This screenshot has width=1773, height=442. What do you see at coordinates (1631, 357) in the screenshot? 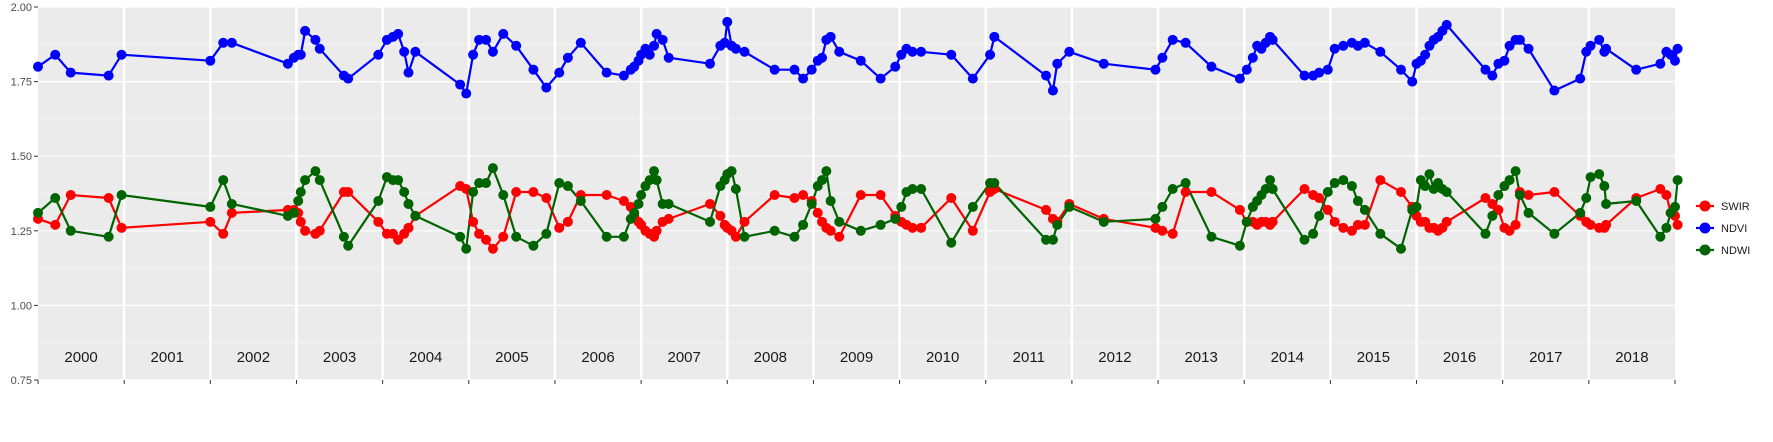
I see `year-label: 2018` at bounding box center [1631, 357].